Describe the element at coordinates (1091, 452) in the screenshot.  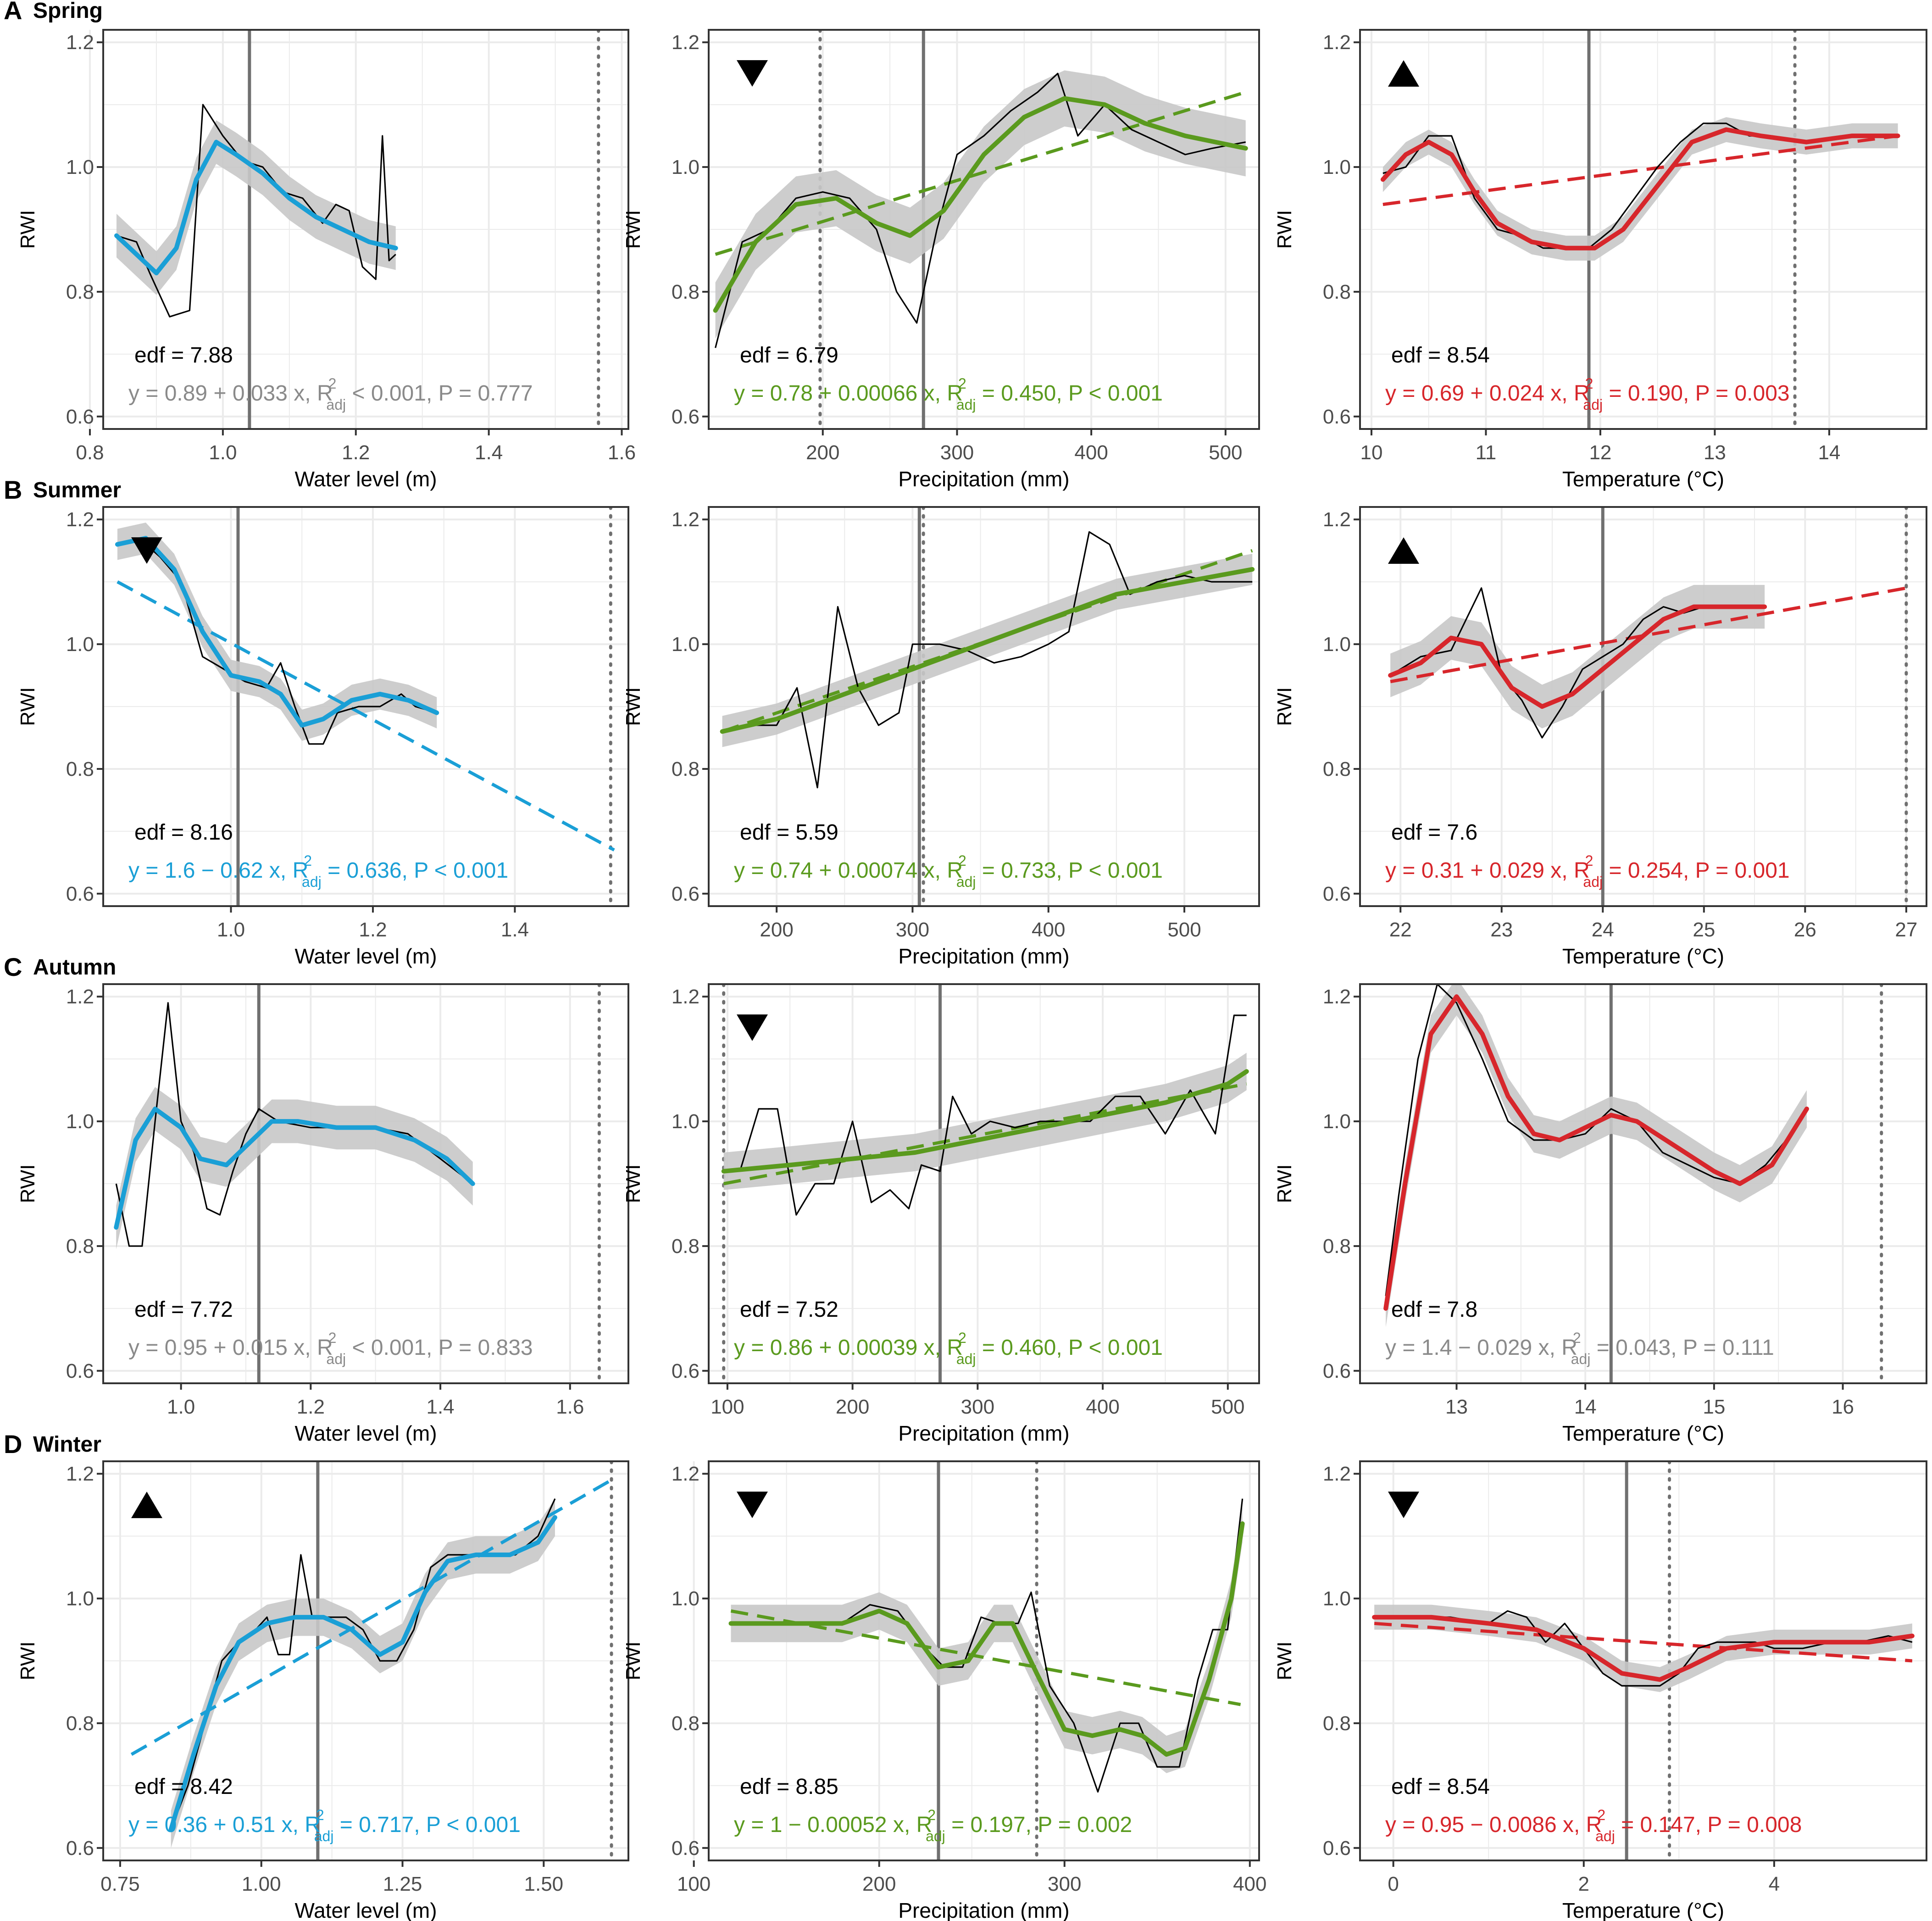
I see `panel-A-precip-xtick-label-2: 400` at that location.